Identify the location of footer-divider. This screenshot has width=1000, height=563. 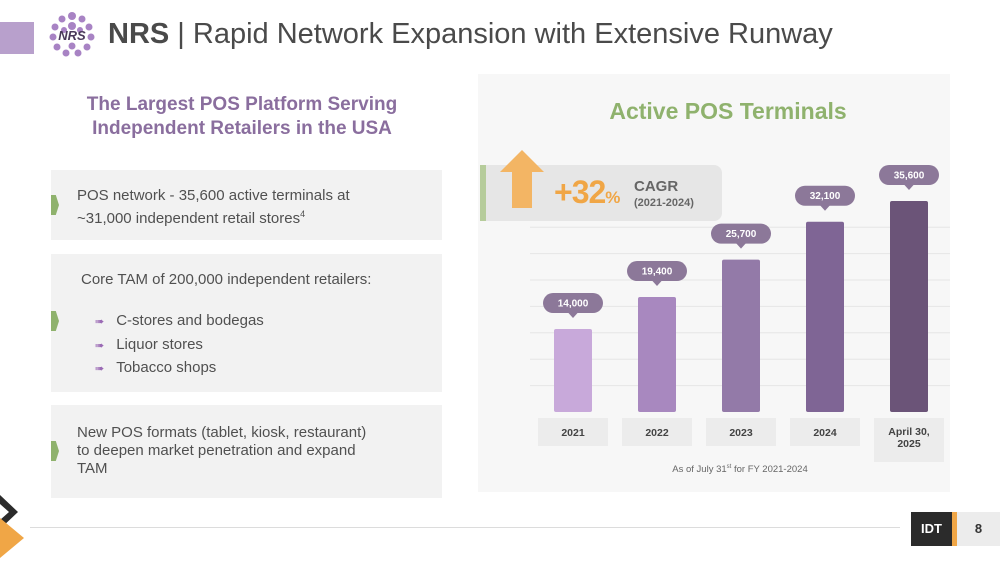
(465, 527).